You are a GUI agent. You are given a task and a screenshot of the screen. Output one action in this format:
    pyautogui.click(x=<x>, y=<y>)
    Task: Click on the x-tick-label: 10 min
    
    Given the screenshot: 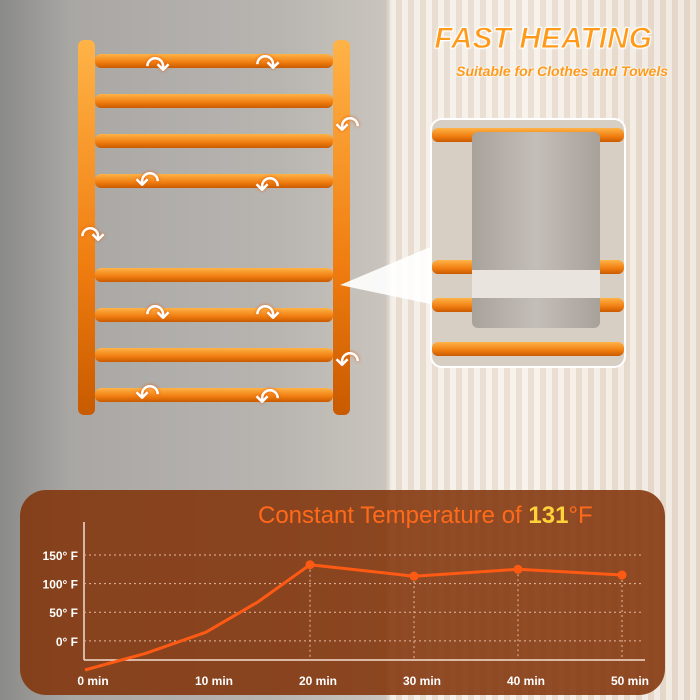 What is the action you would take?
    pyautogui.click(x=214, y=681)
    